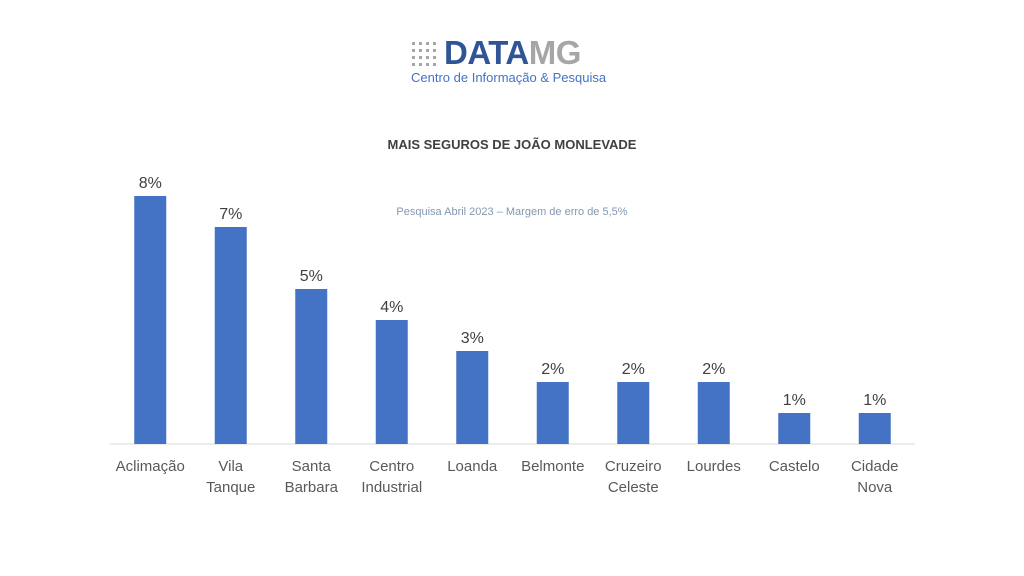  What do you see at coordinates (230, 487) in the screenshot?
I see `category-label-1-1: Tanque` at bounding box center [230, 487].